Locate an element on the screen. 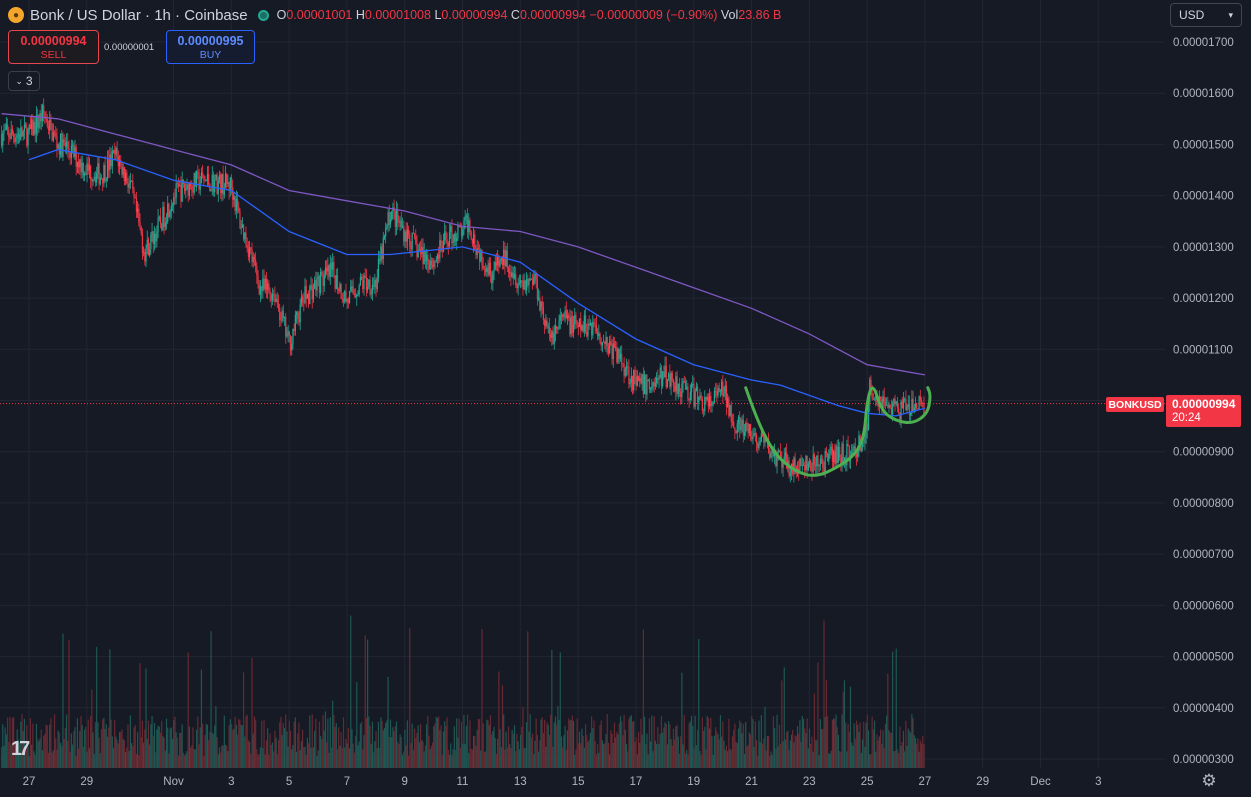  x-tick-label: 3 is located at coordinates (1098, 782).